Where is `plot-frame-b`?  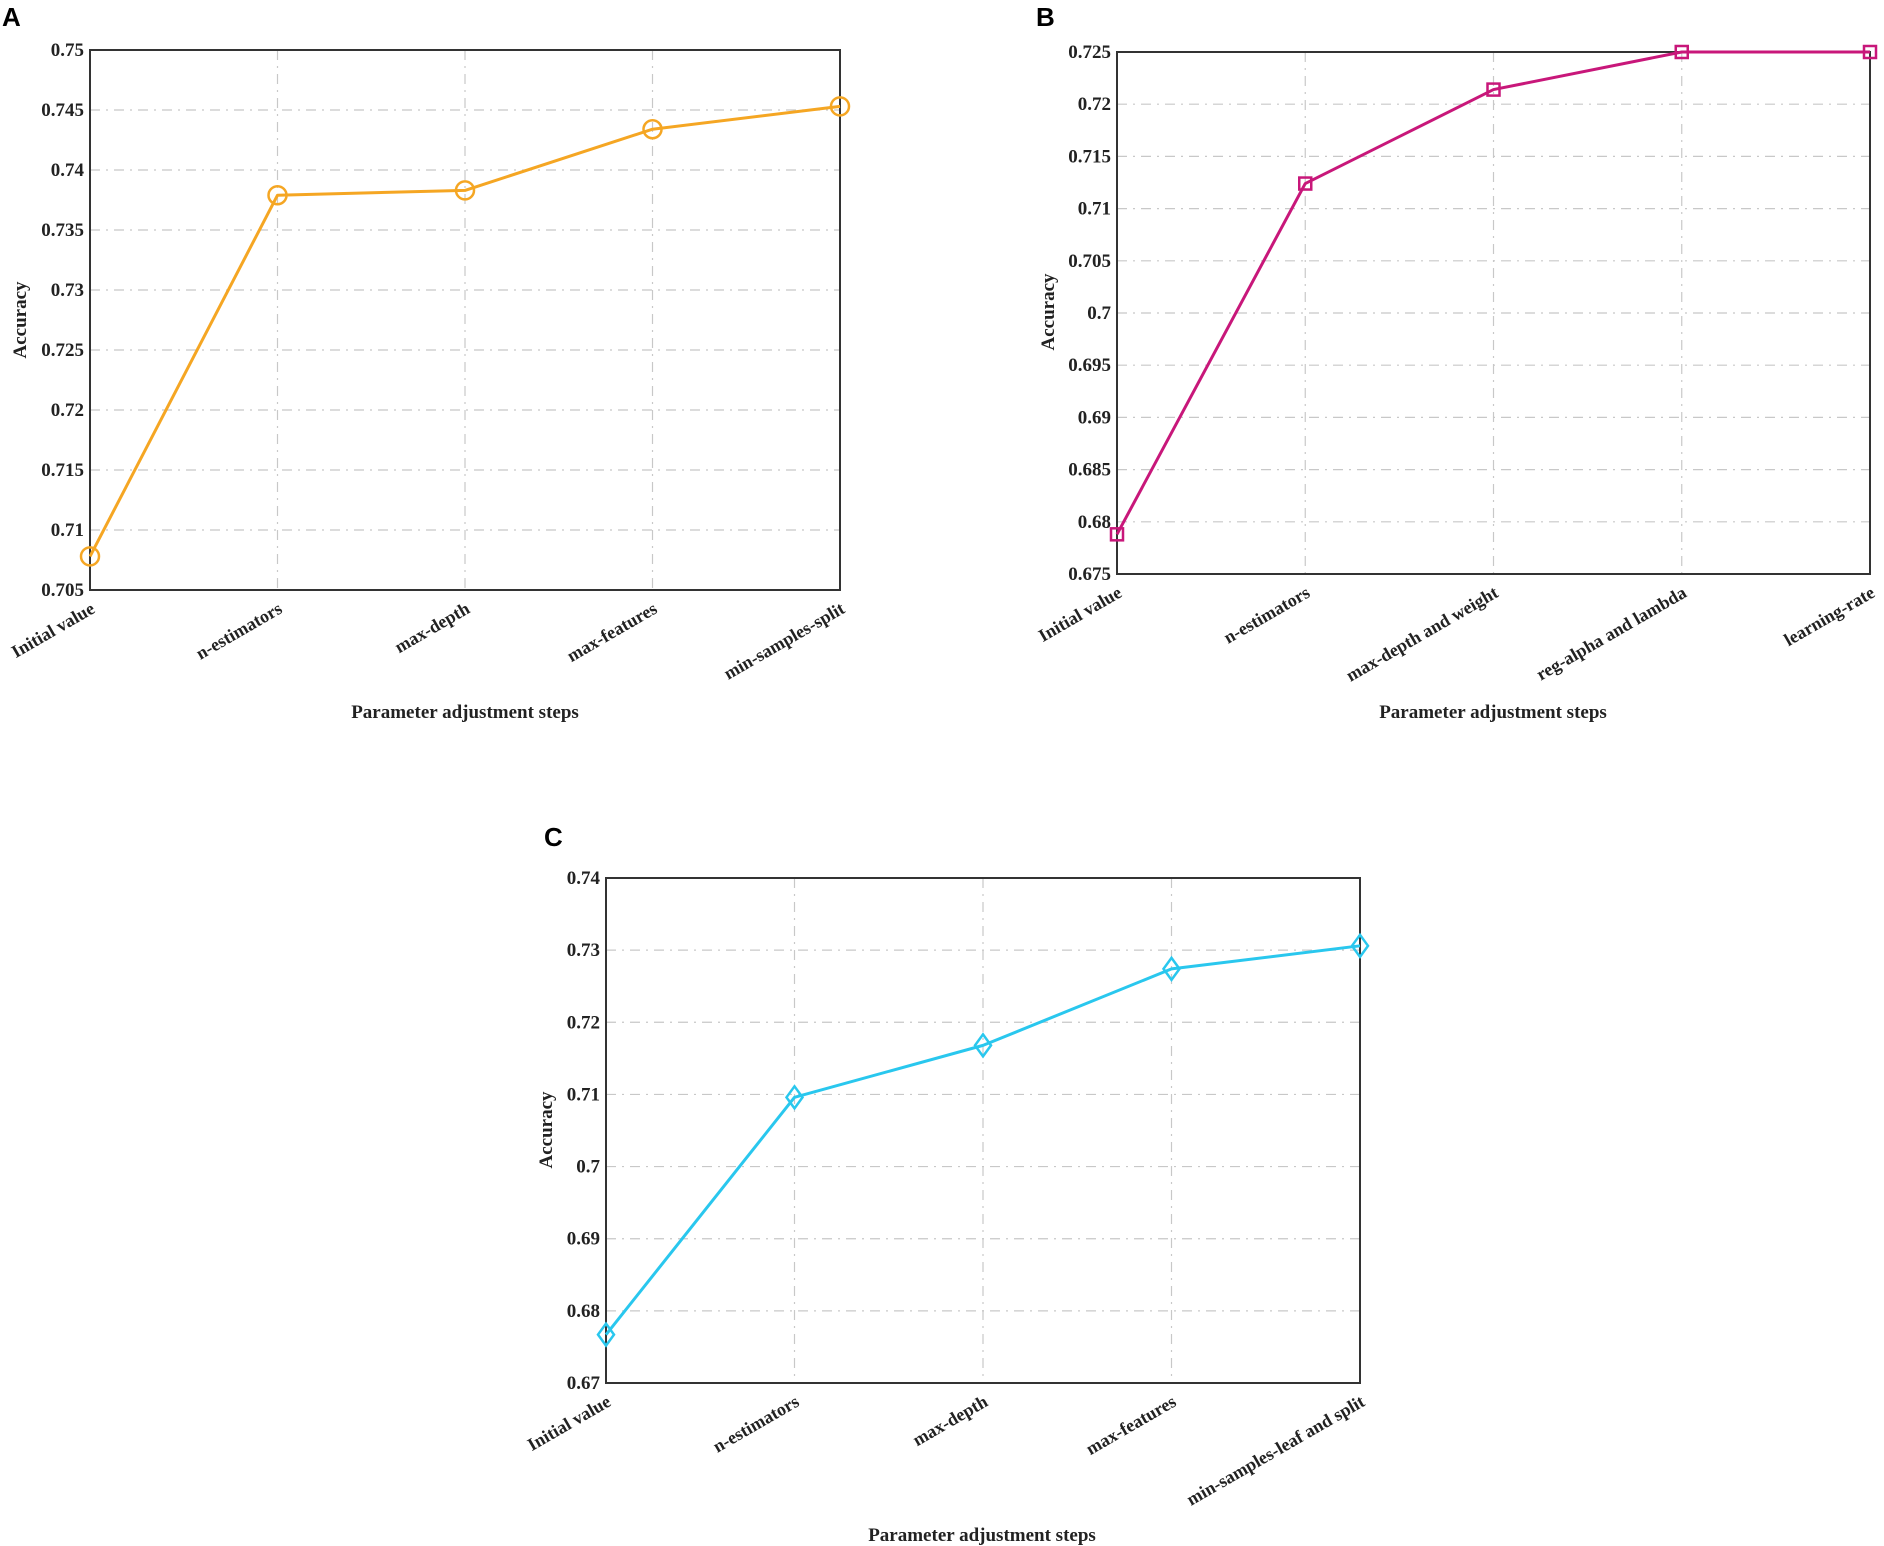
plot-frame-b is located at coordinates (1493, 313).